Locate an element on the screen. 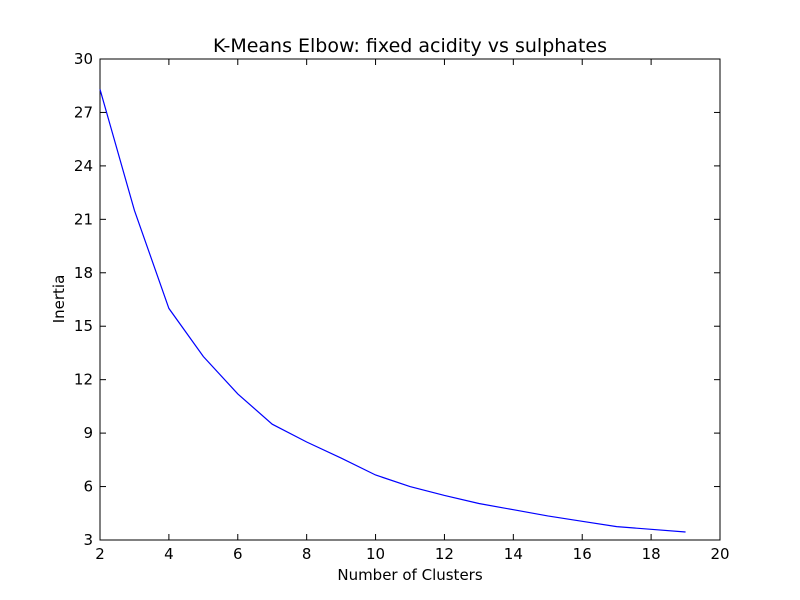 This screenshot has width=800, height=600. x-tick-label-9: 20 is located at coordinates (719, 554).